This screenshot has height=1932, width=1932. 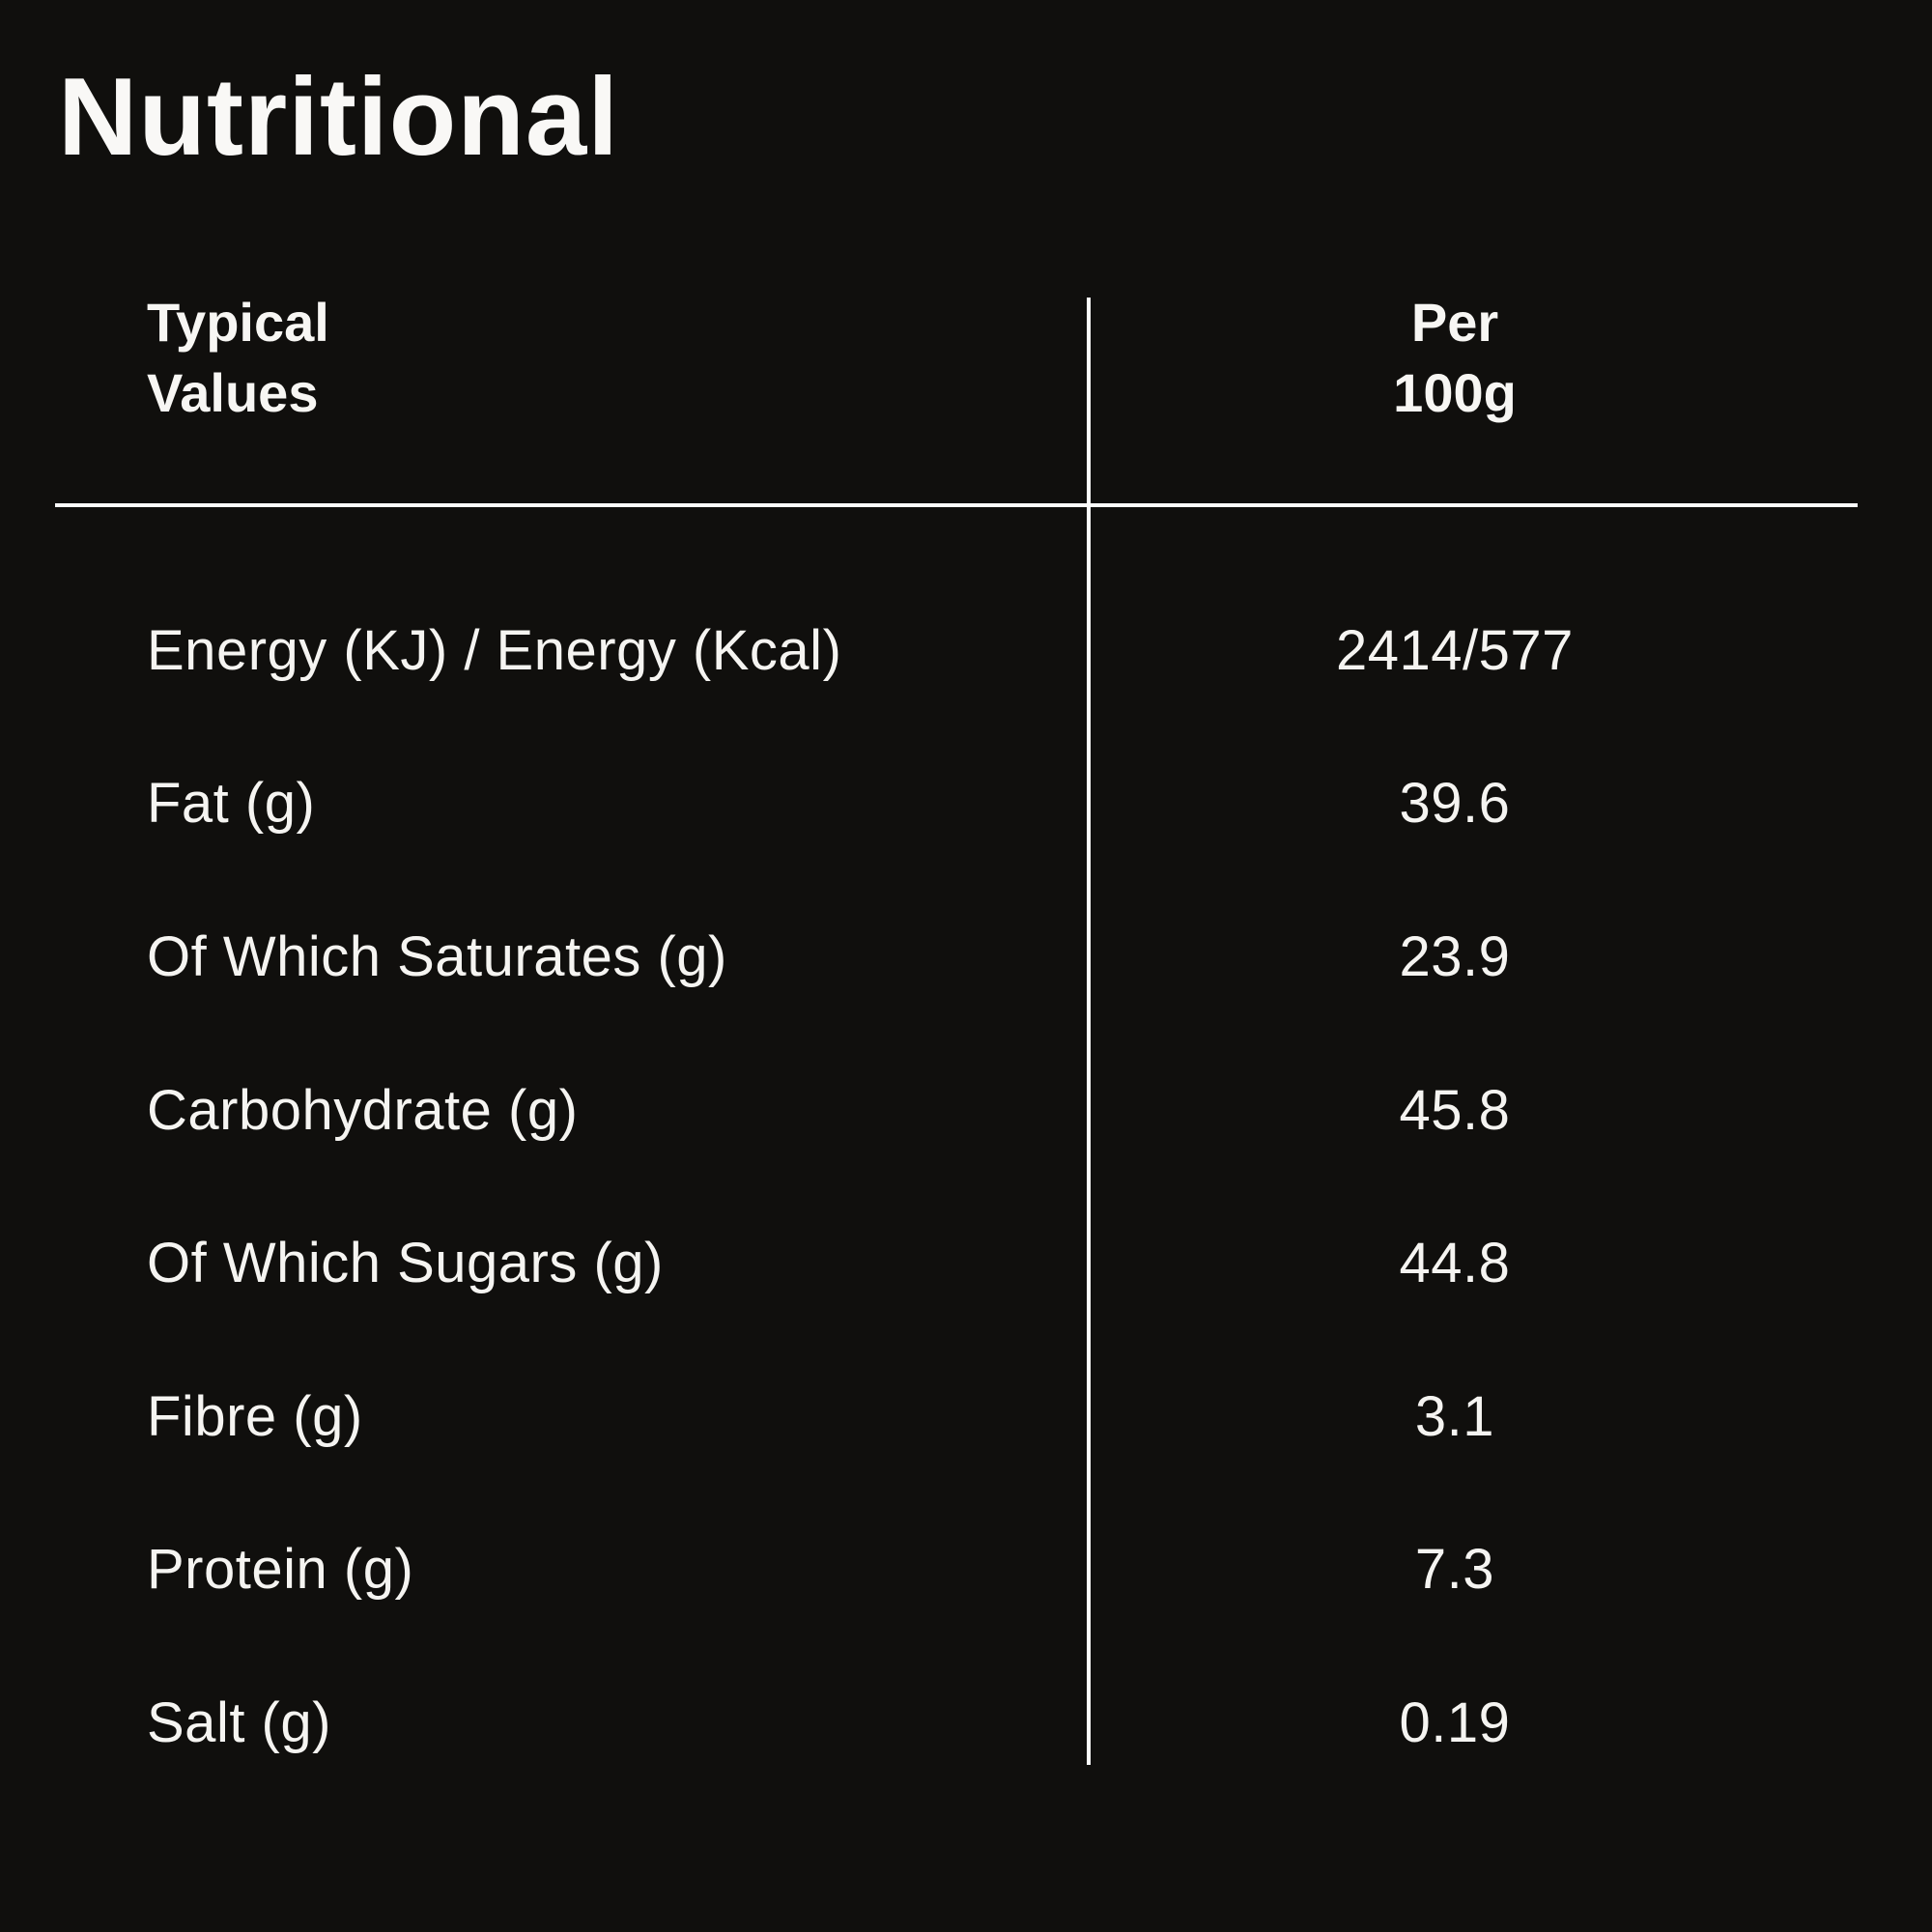 I want to click on row-label-carbohydrate: Carbohydrate (g), so click(x=363, y=1110).